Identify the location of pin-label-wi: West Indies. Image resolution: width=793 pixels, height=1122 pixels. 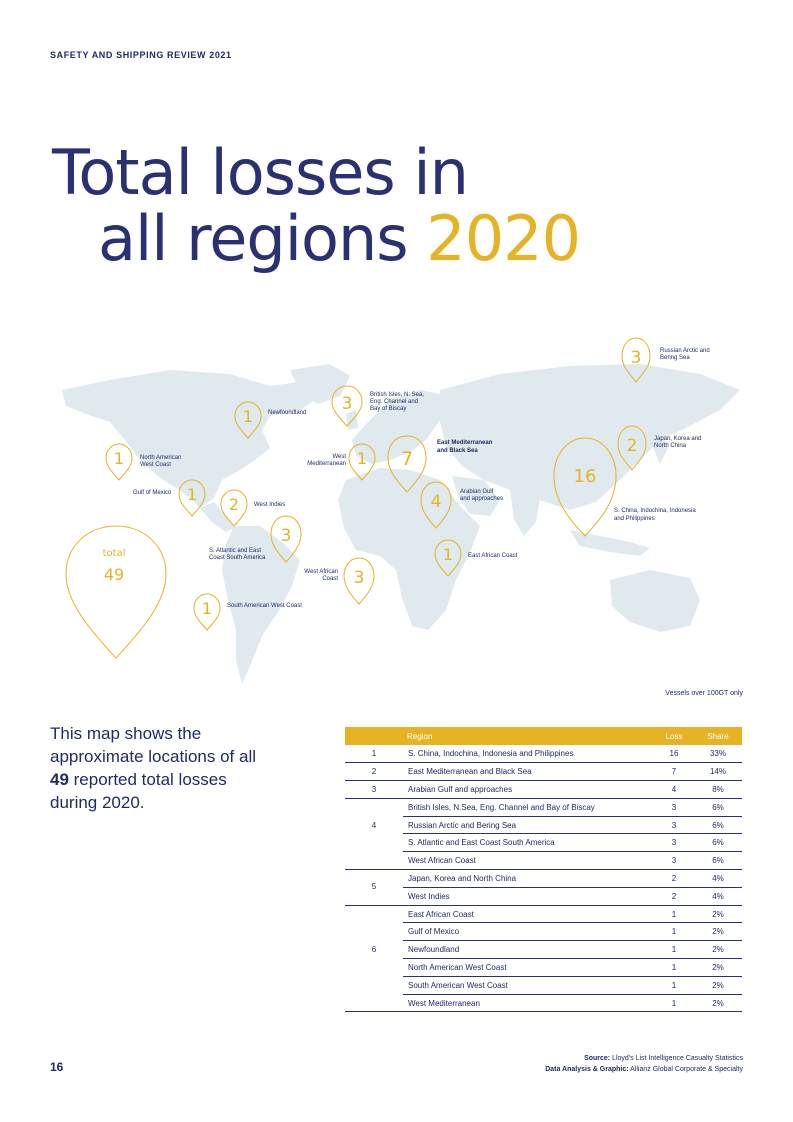
(269, 505).